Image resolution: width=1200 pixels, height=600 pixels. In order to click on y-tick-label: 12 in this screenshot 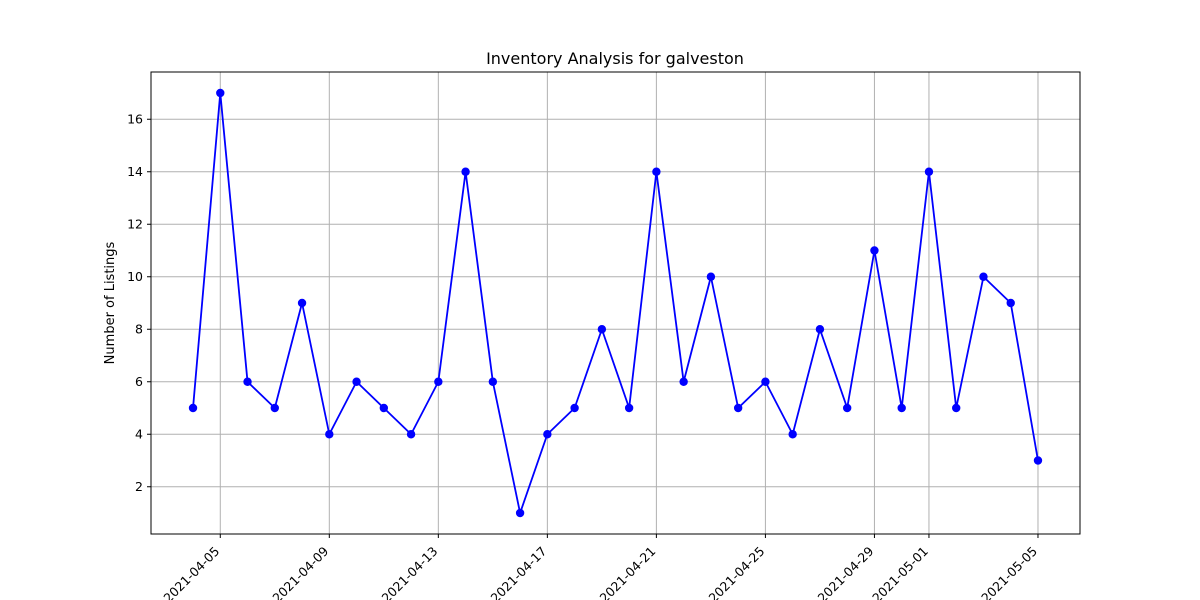, I will do `click(135, 223)`.